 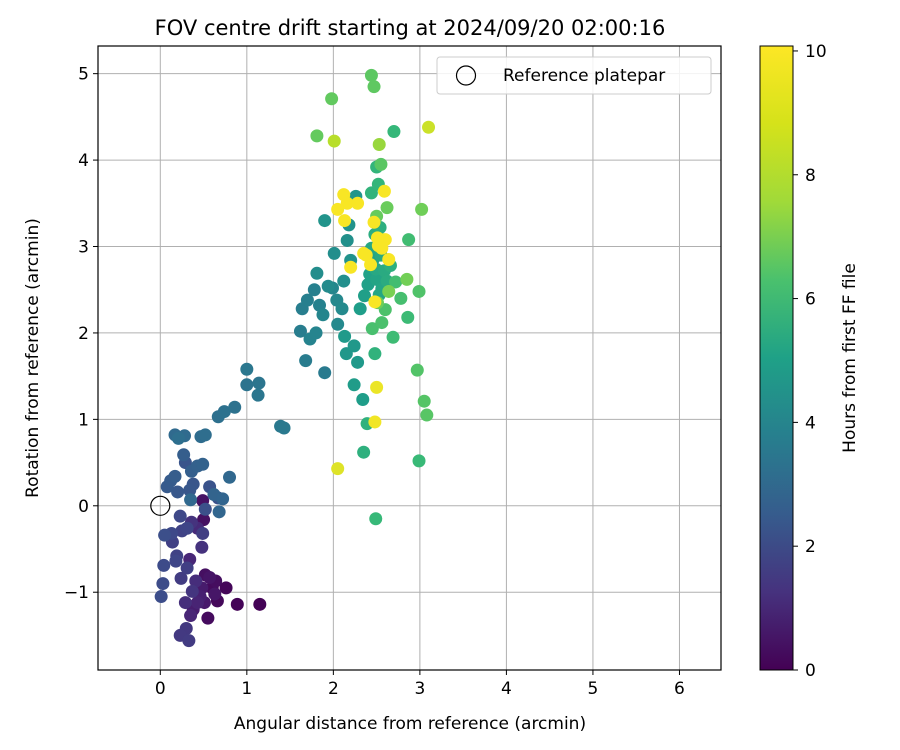 What do you see at coordinates (679, 689) in the screenshot?
I see `x-tick-label: 6` at bounding box center [679, 689].